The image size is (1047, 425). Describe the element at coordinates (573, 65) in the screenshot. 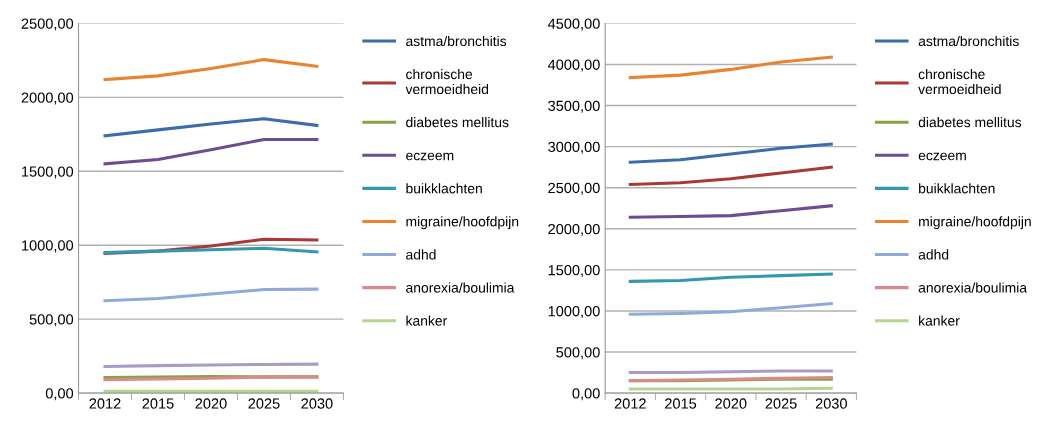

I see `y-tick-label: 4000,00` at that location.